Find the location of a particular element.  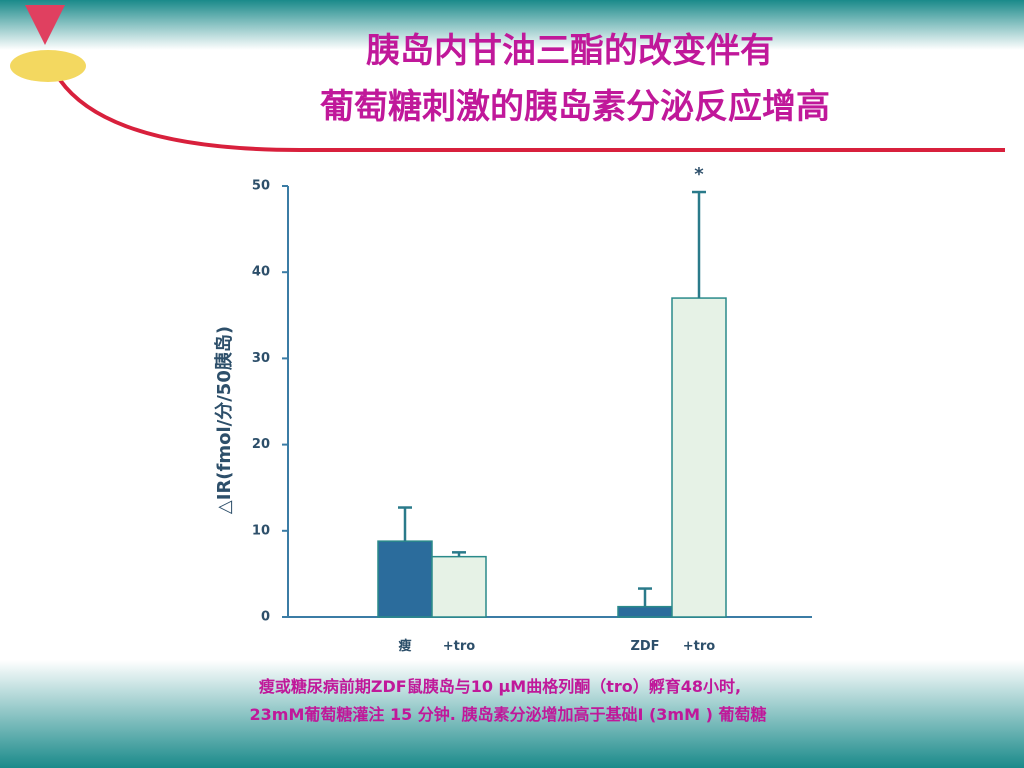

x-tick-label: 瘦 is located at coordinates (404, 646).